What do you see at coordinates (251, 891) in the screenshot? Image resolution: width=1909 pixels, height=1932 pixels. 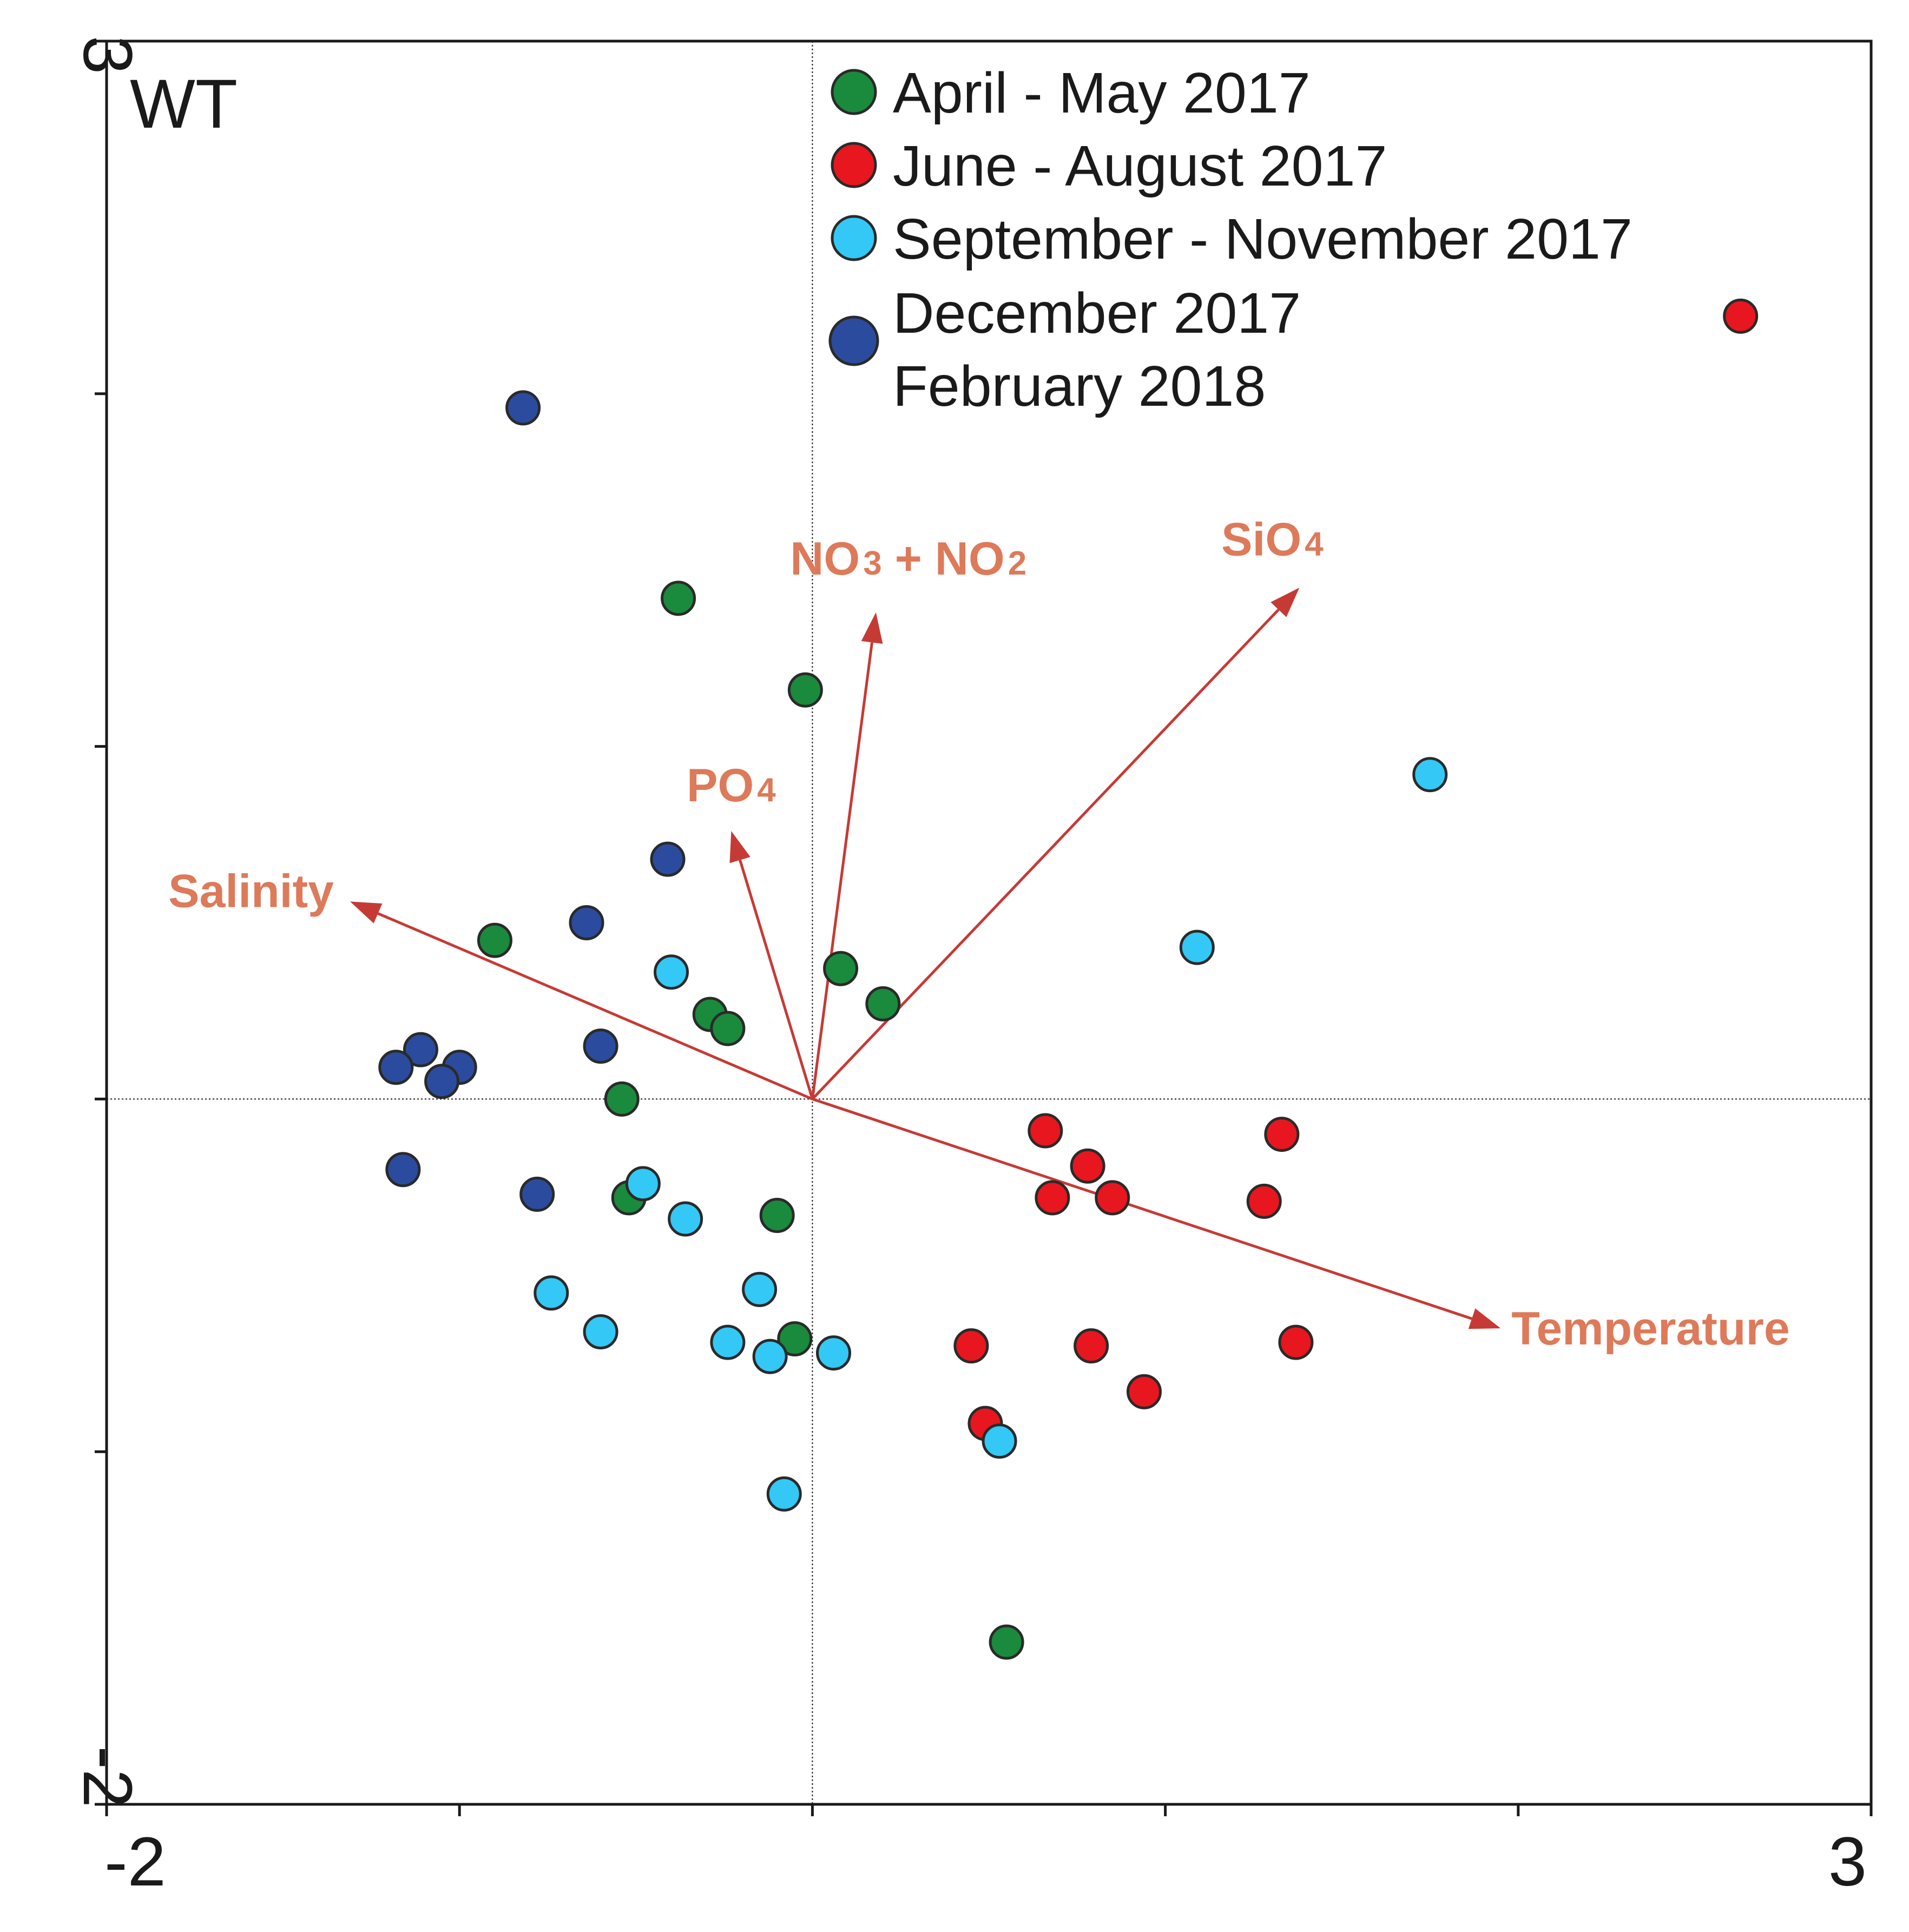 I see `vector-label-salinity: Salinity` at bounding box center [251, 891].